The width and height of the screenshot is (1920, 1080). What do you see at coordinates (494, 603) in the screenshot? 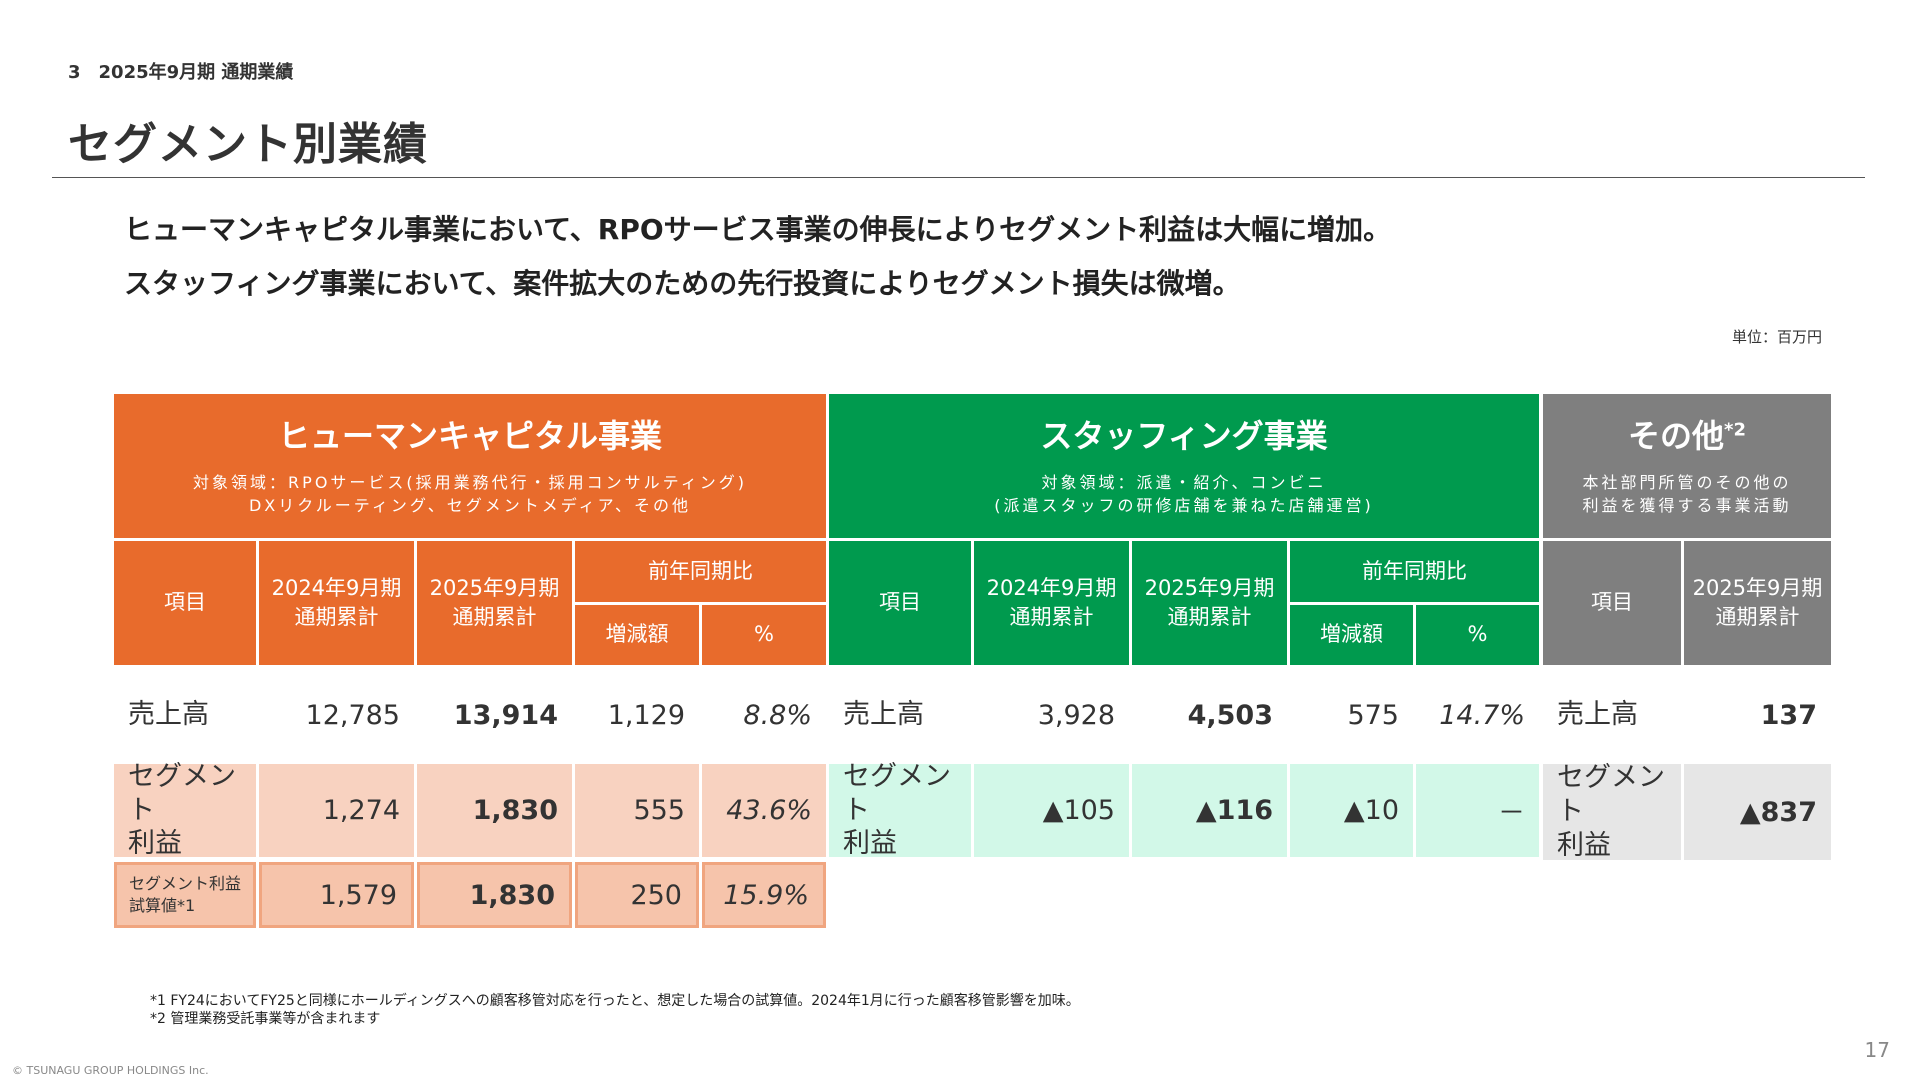
I see `col-fy25-hc: 2025年9月期 通期累計` at bounding box center [494, 603].